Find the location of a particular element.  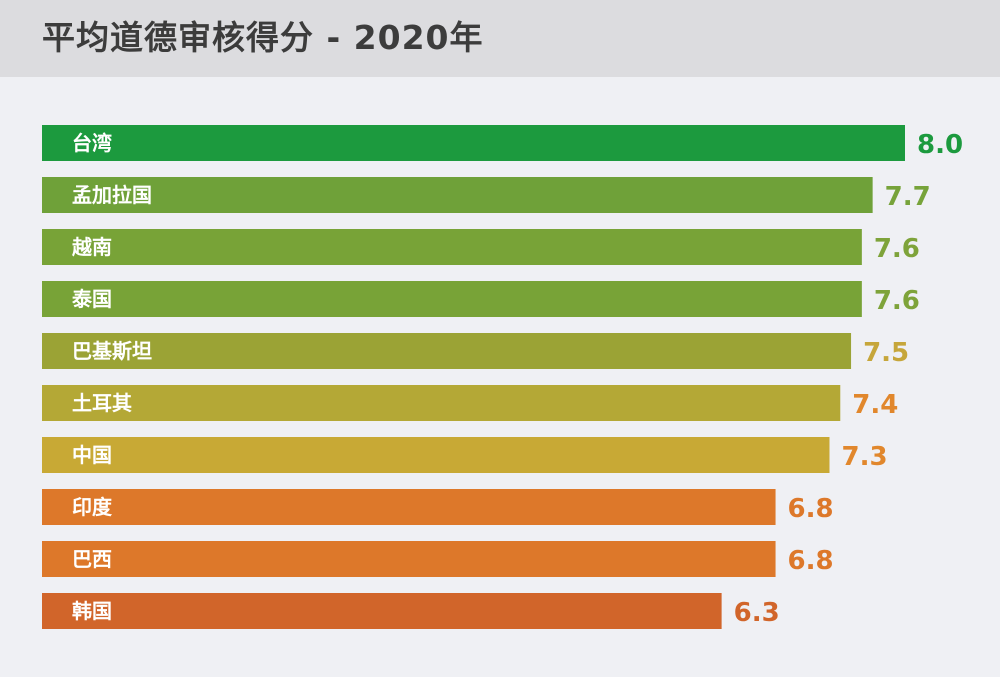

category-label-4: 巴基斯坦 is located at coordinates (112, 351).